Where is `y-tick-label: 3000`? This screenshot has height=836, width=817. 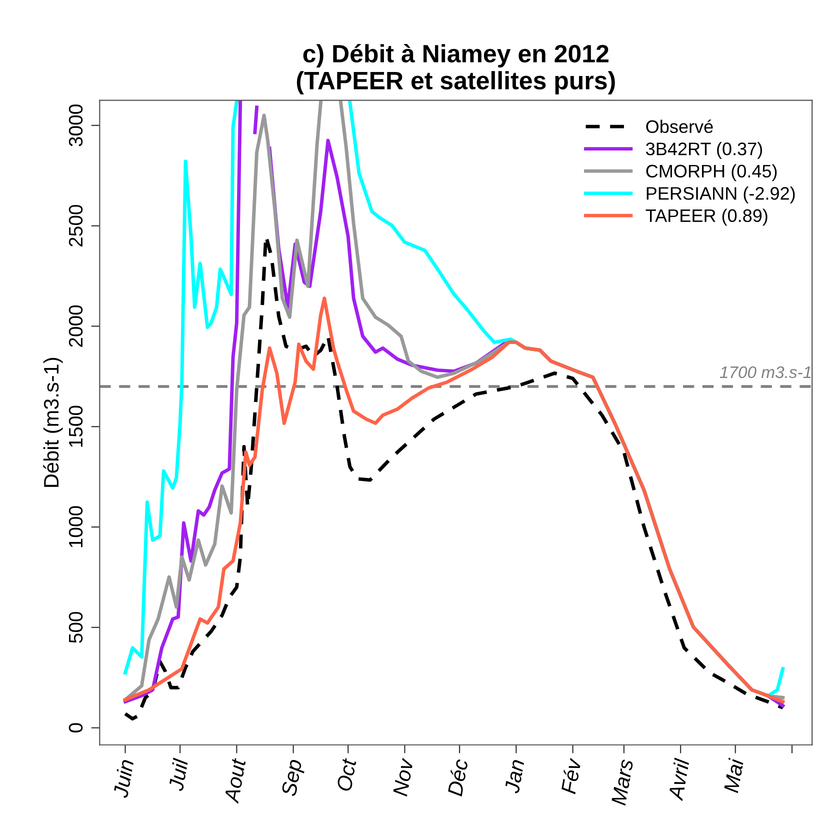
y-tick-label: 3000 is located at coordinates (75, 125).